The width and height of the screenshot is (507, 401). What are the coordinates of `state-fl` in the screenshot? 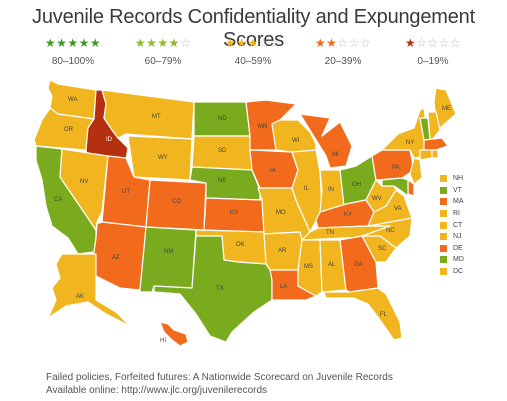 It's located at (363, 314).